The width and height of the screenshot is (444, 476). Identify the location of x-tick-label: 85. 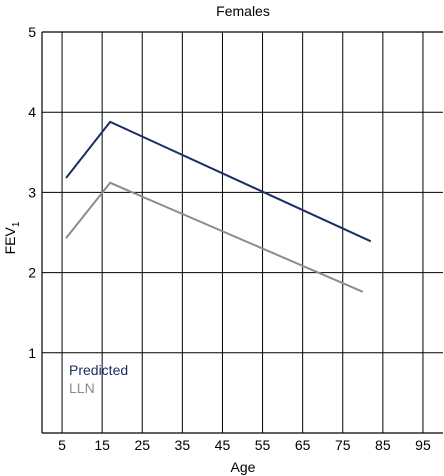
(383, 445).